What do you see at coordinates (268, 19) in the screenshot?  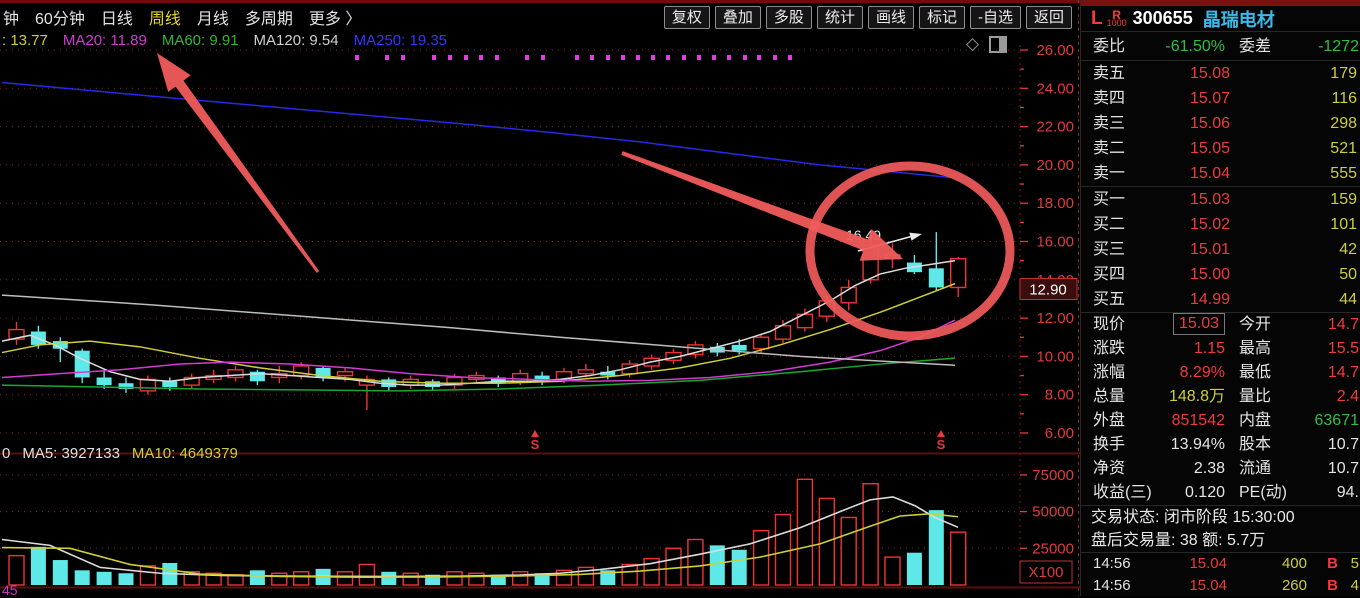 I see `timeframe-tab-多周期: 多周期` at bounding box center [268, 19].